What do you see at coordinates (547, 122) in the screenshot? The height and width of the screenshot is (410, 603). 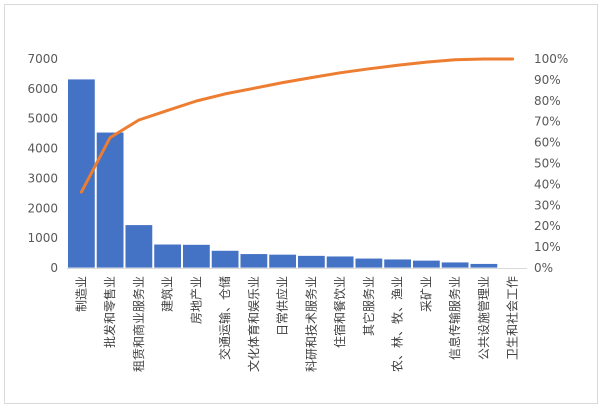 I see `y-right-tick-label: 70%` at bounding box center [547, 122].